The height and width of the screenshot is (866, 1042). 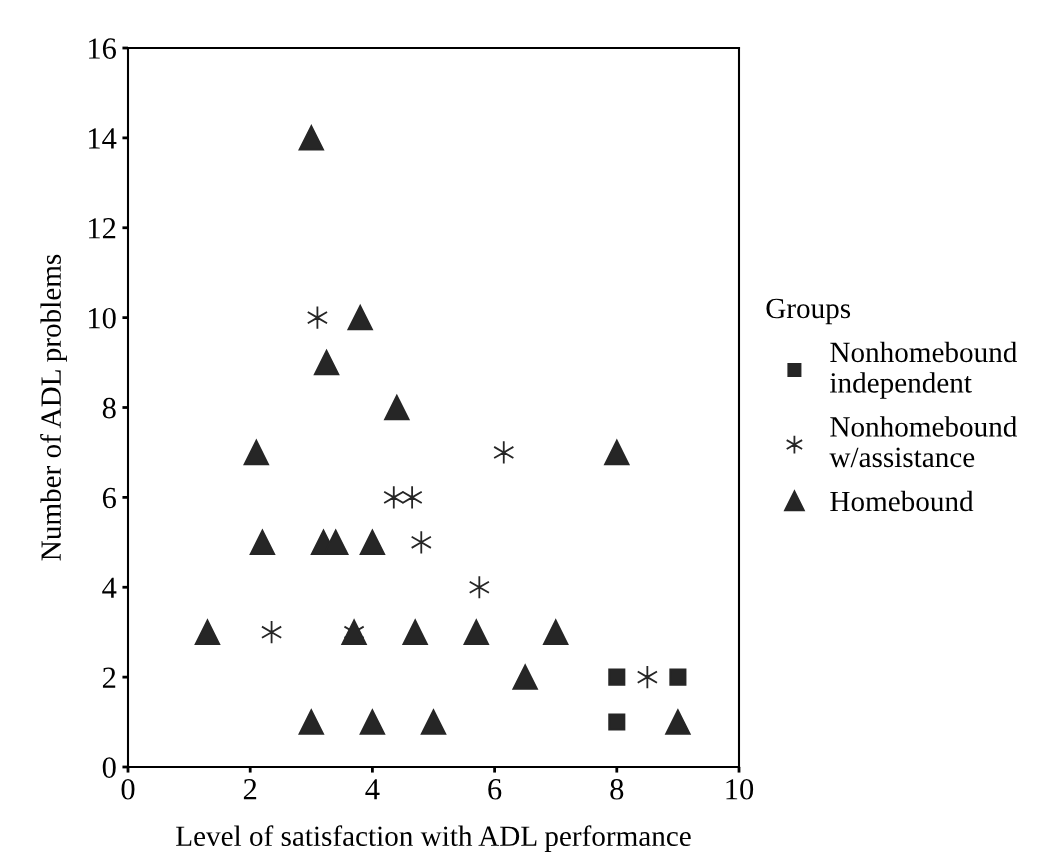 What do you see at coordinates (109, 677) in the screenshot?
I see `y-tick-label: 2` at bounding box center [109, 677].